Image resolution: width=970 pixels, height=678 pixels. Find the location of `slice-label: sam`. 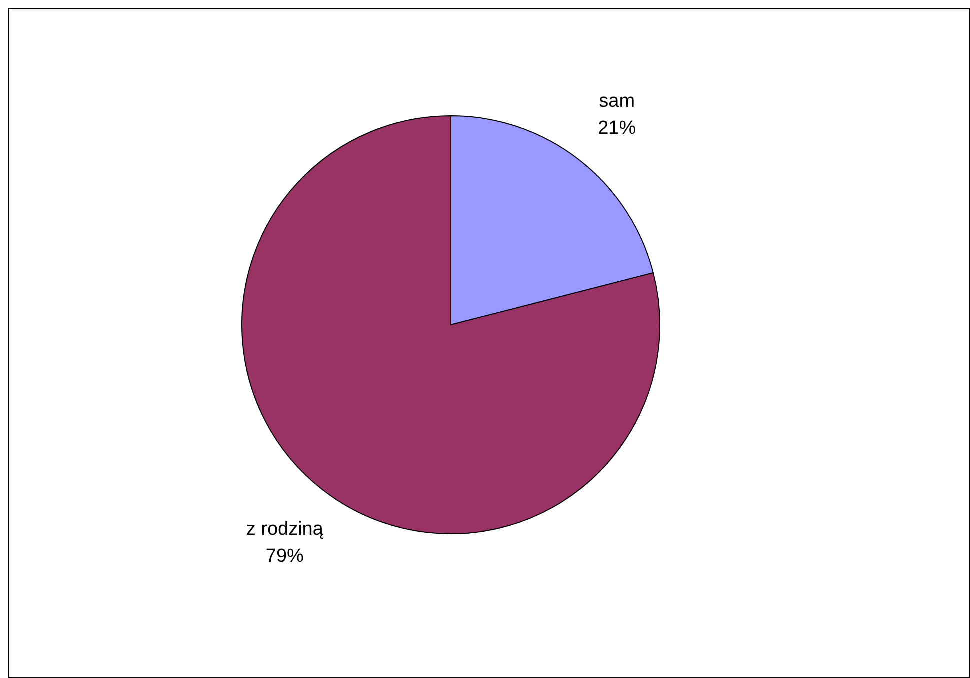

slice-label: sam is located at coordinates (617, 101).